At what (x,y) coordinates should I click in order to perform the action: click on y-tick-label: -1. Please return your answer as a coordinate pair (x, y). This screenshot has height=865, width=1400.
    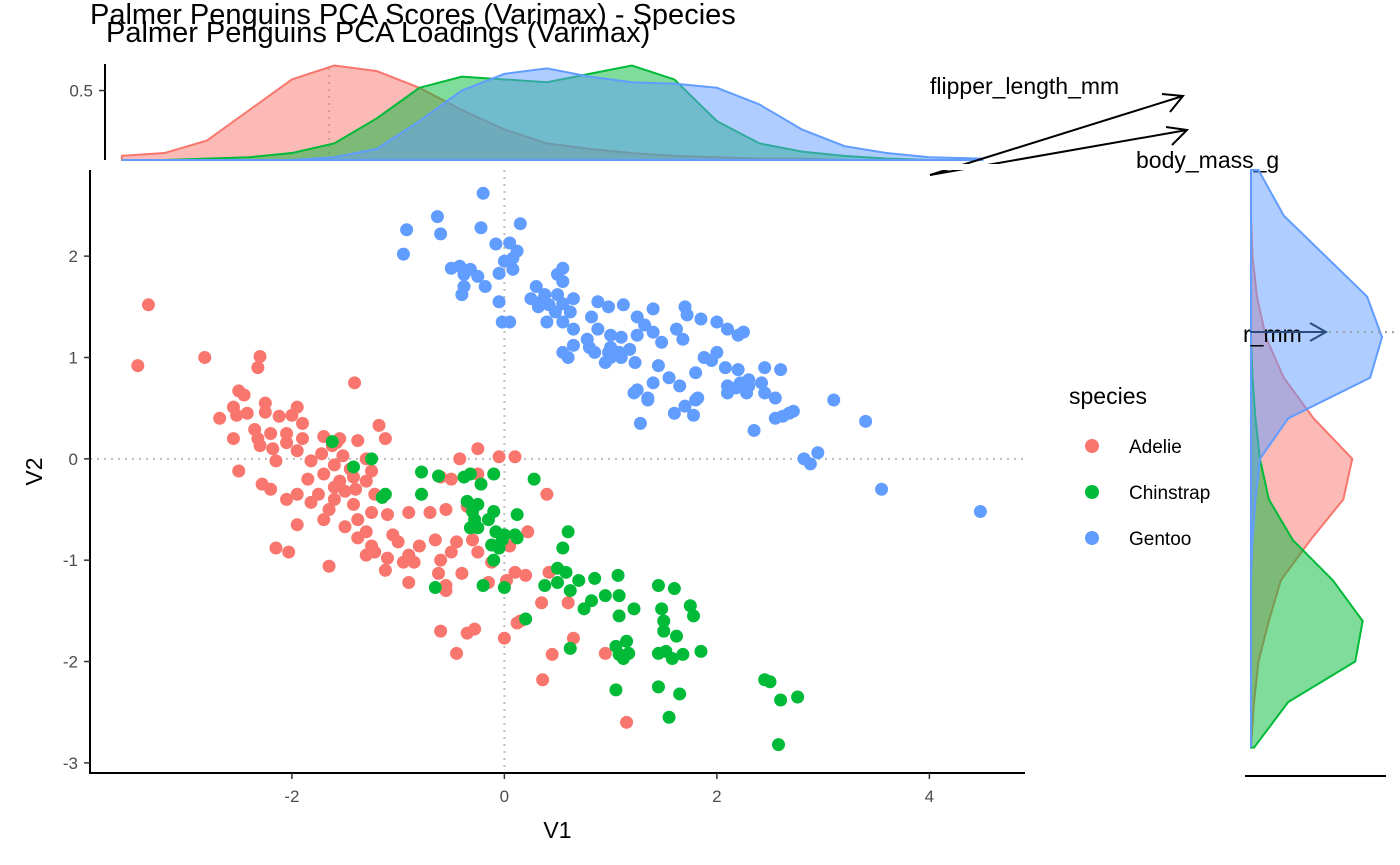
    Looking at the image, I should click on (70, 560).